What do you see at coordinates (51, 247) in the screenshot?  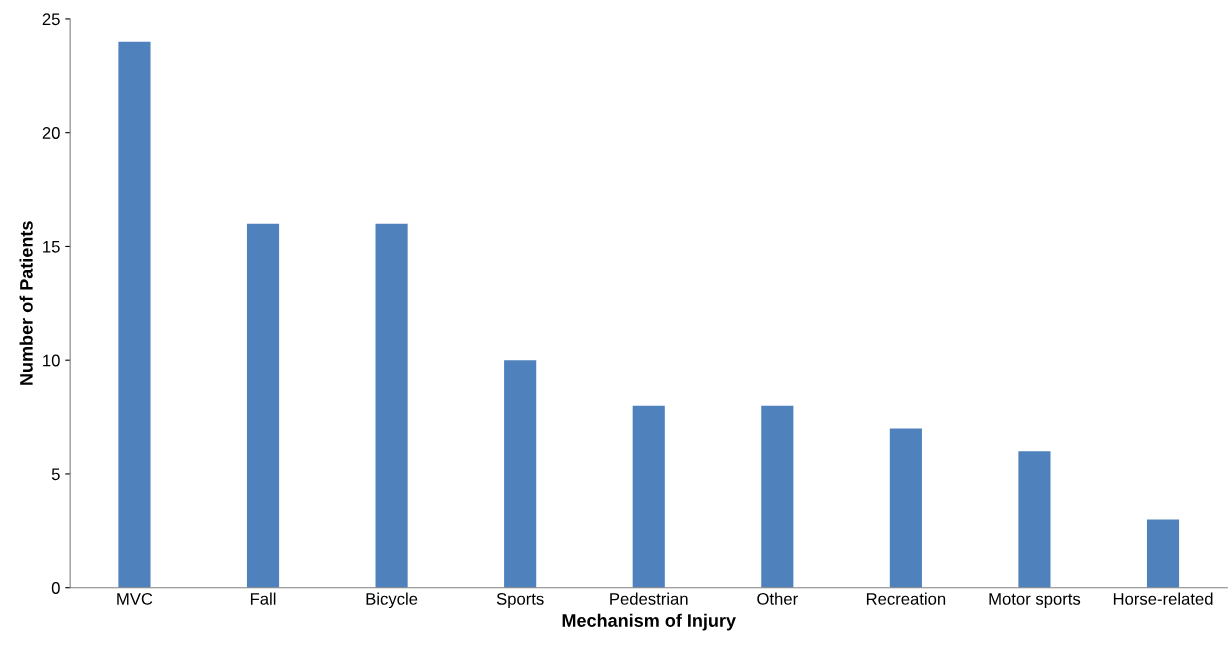 I see `y-tick-label: 15` at bounding box center [51, 247].